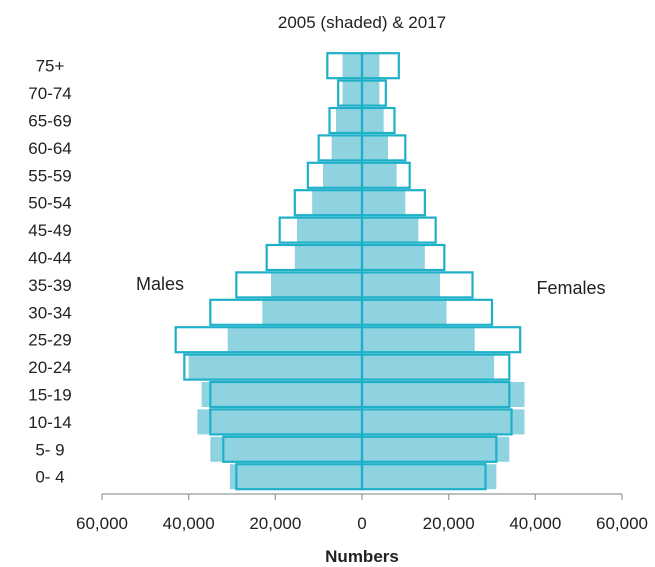  What do you see at coordinates (50, 66) in the screenshot?
I see `category-label-15: 75+` at bounding box center [50, 66].